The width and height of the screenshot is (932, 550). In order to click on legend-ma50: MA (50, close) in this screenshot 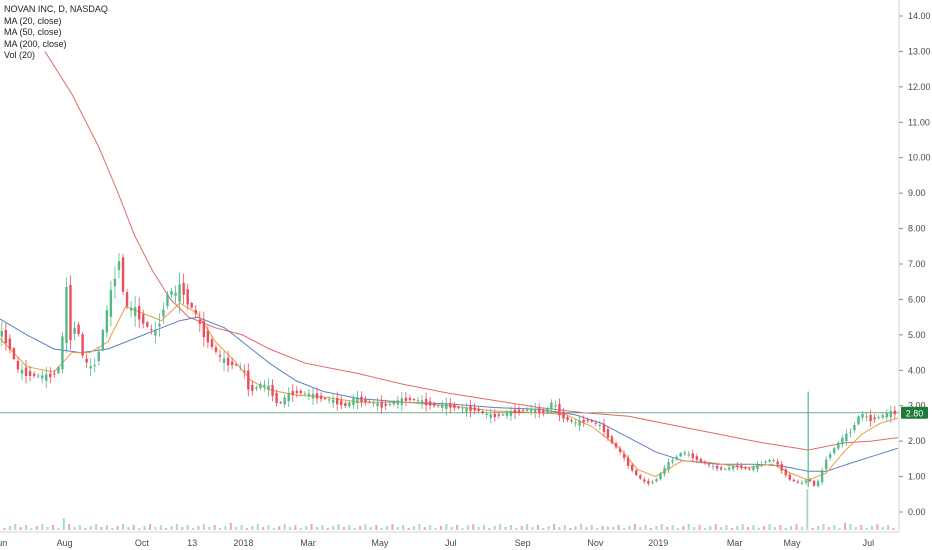, I will do `click(33, 32)`.